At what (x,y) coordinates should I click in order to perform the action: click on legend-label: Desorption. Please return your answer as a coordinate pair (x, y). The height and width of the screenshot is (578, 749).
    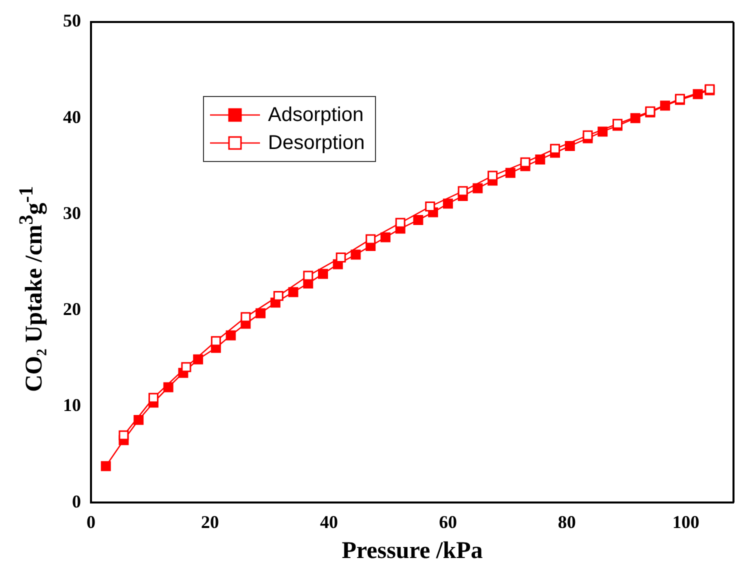
    Looking at the image, I should click on (316, 143).